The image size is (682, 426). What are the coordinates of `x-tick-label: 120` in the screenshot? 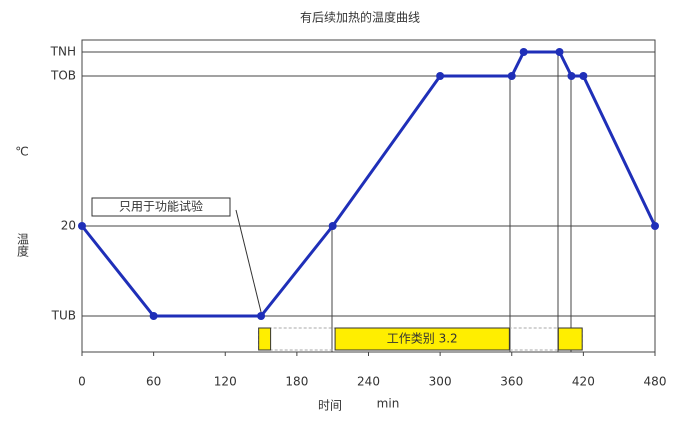 It's located at (225, 382).